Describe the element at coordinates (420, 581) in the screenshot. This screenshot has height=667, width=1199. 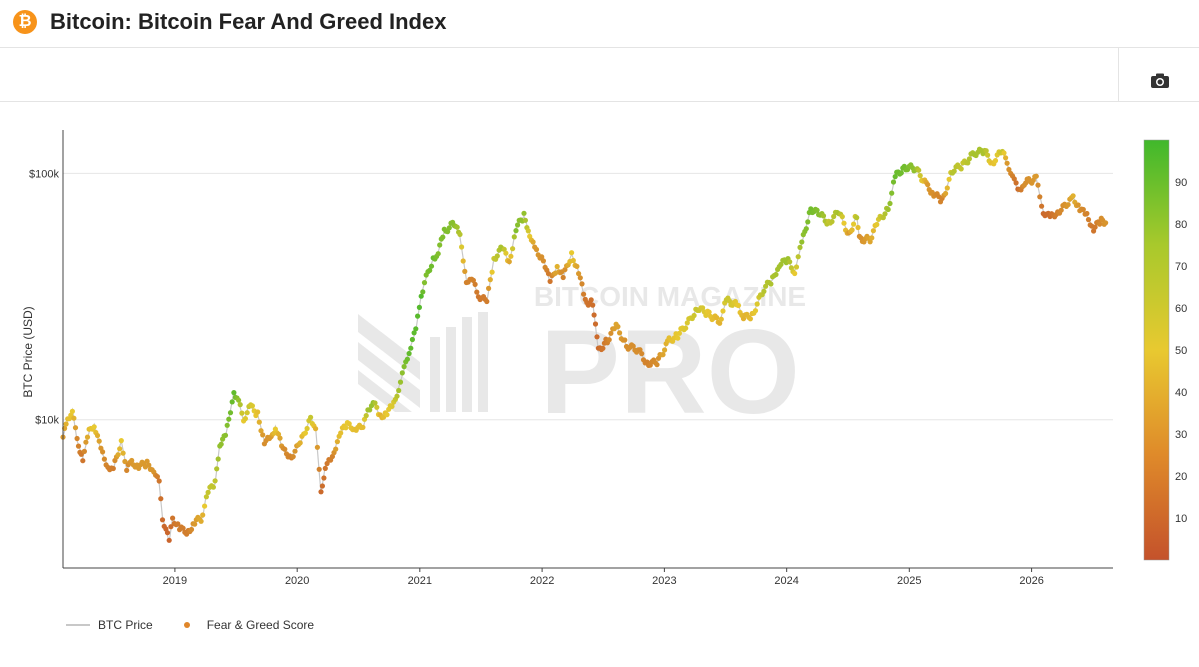
I see `x-tick-label: 2021` at that location.